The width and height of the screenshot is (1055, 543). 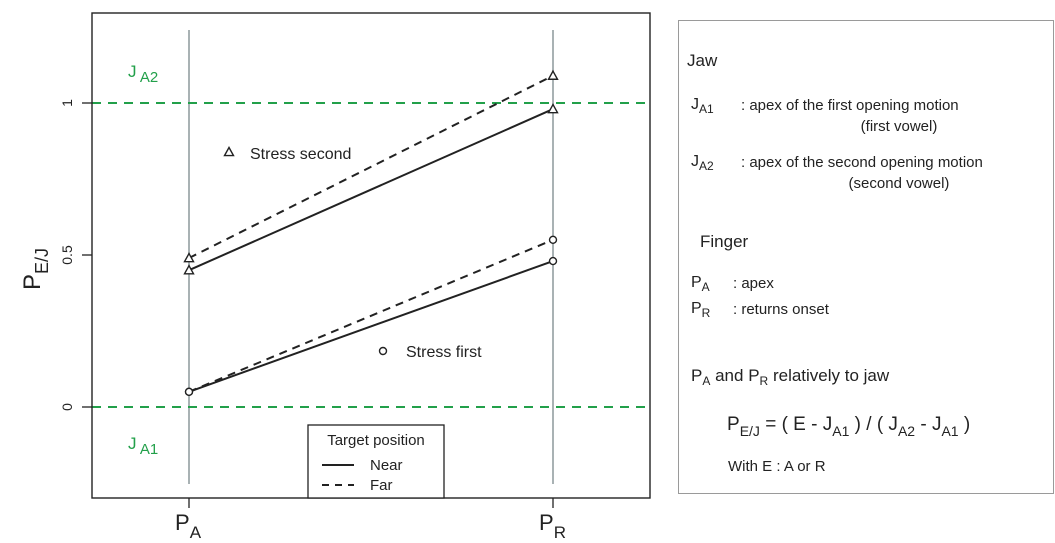 I want to click on relative-s2: R, so click(x=764, y=381).